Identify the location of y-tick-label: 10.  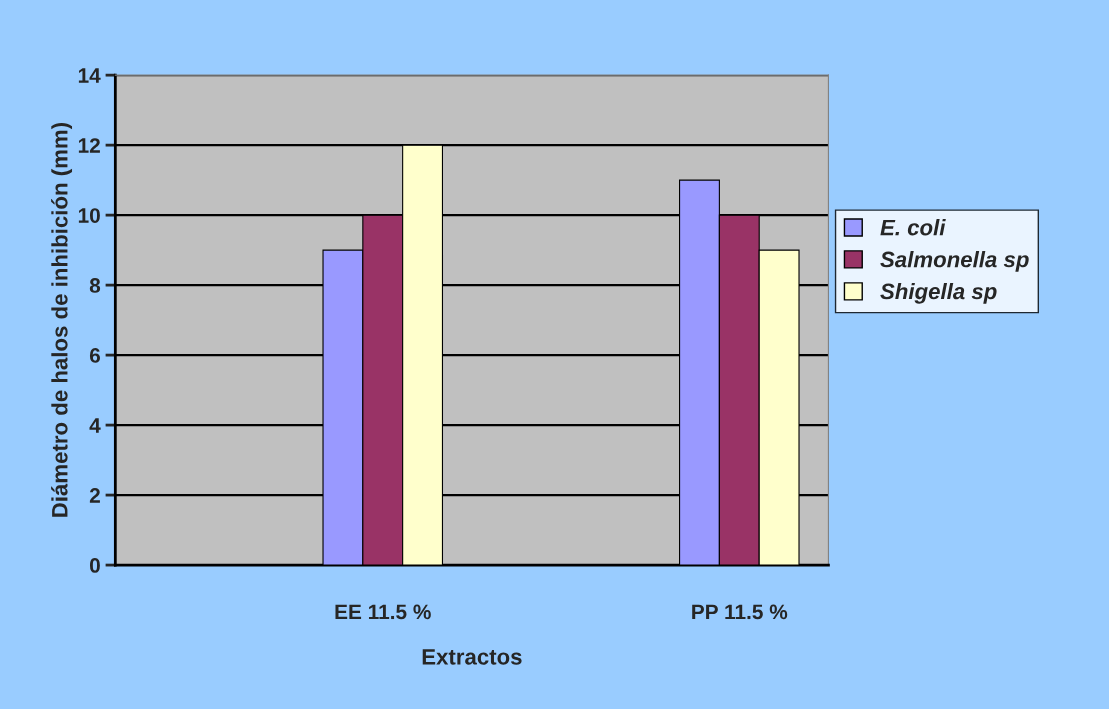
(89, 215).